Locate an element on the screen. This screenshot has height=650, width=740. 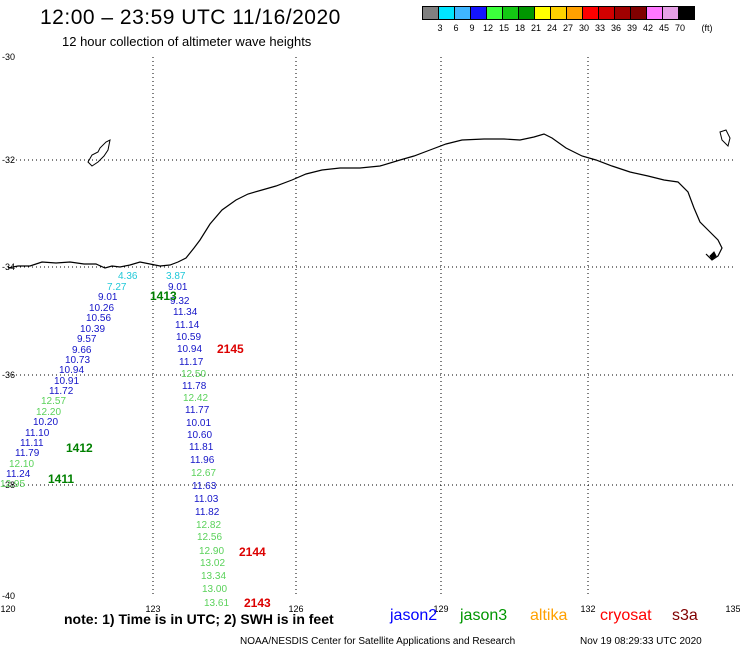
pass-time-labels: 1413 1412 1411 2145 2144 2143 is located at coordinates (159, 449).